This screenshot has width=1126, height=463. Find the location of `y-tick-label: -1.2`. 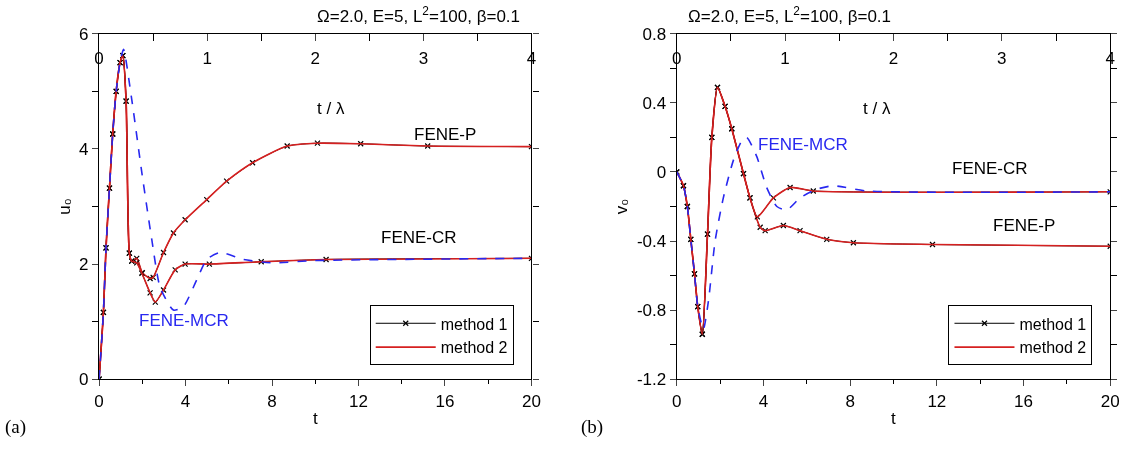

y-tick-label: -1.2 is located at coordinates (651, 380).